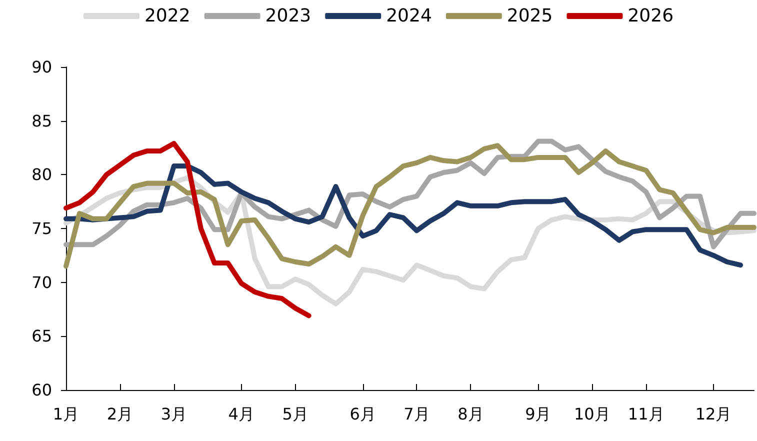 Image resolution: width=757 pixels, height=441 pixels. What do you see at coordinates (66, 414) in the screenshot?
I see `x-tick-label: 1月` at bounding box center [66, 414].